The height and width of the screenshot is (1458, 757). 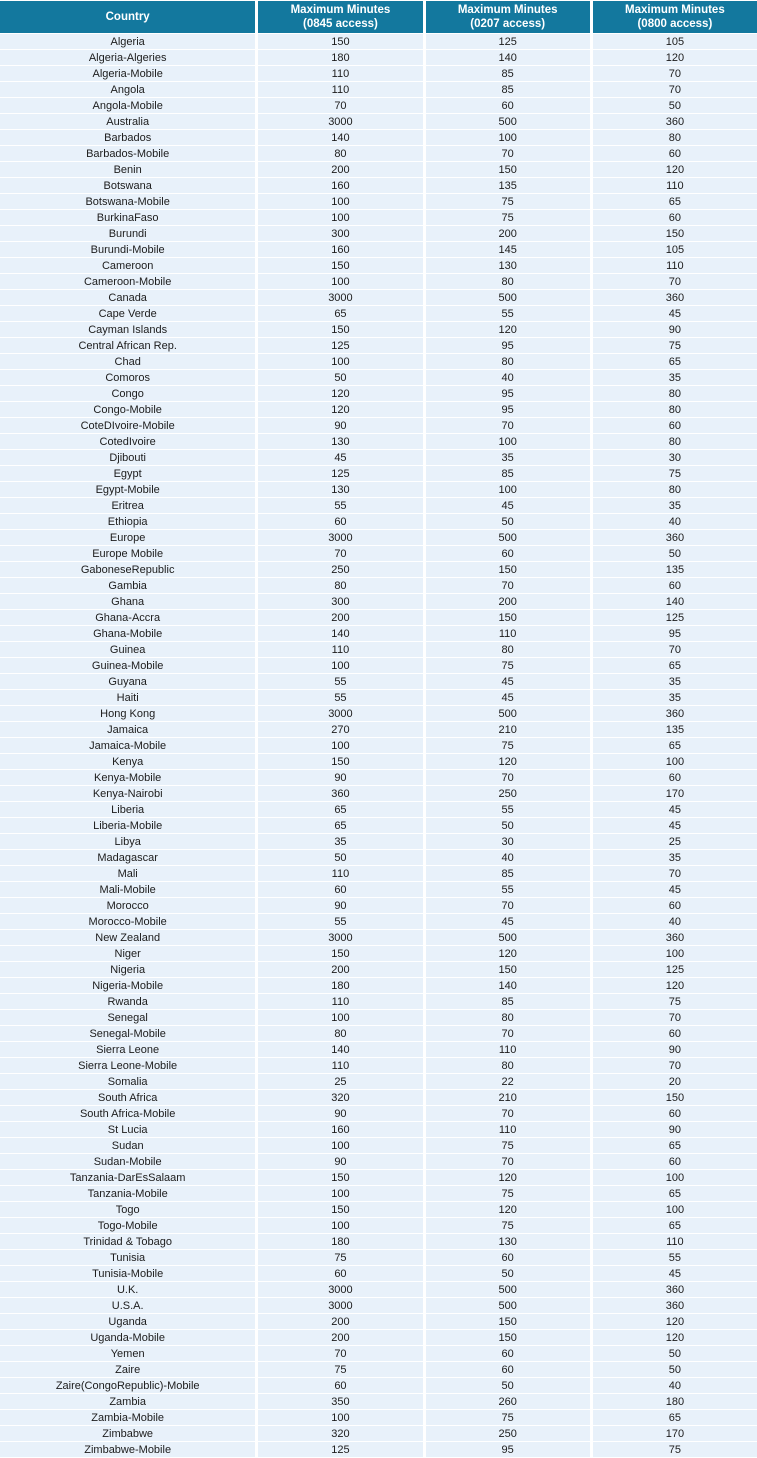 I want to click on table-row: Europe 3000 500 360, so click(x=378, y=538).